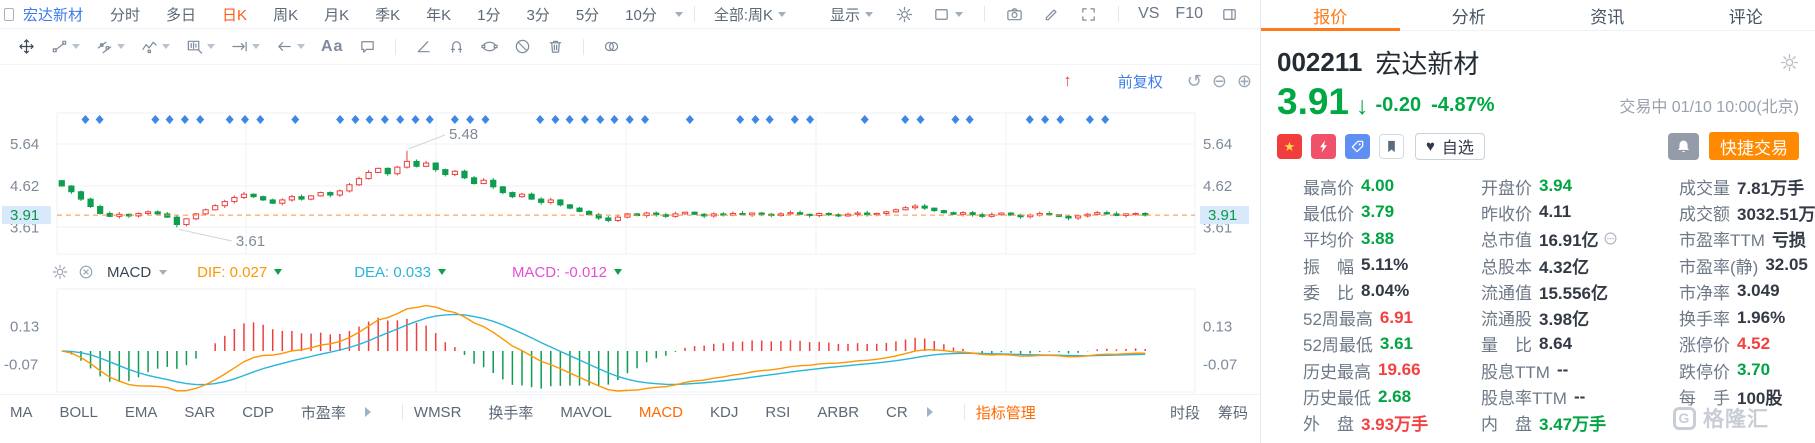 This screenshot has width=1815, height=443. What do you see at coordinates (1067, 80) in the screenshot?
I see `jump-to-latest-icon: ↑` at bounding box center [1067, 80].